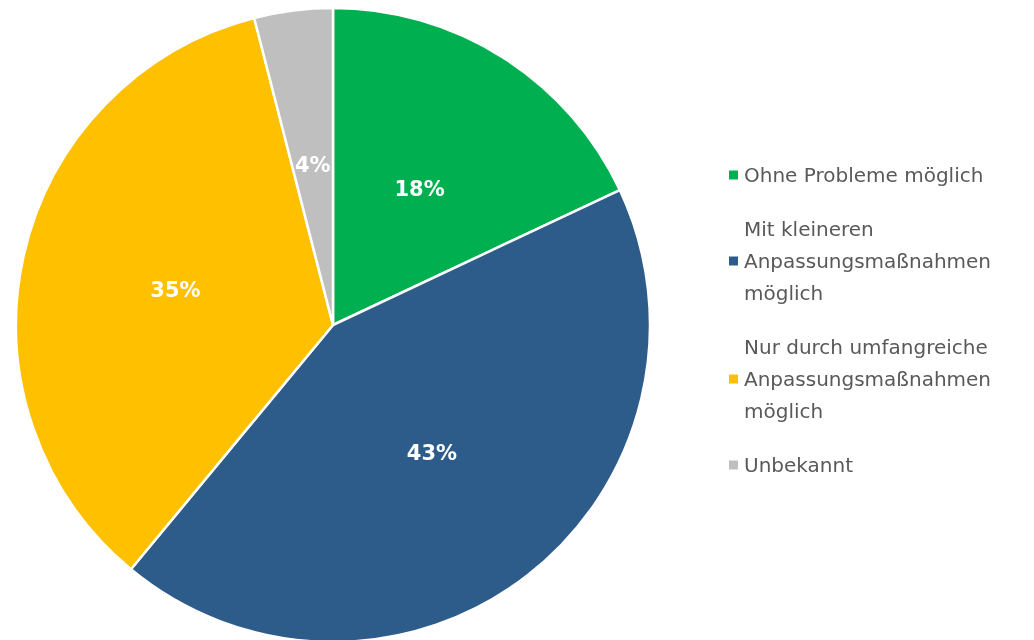  Describe the element at coordinates (864, 175) in the screenshot. I see `legend-label: Ohne Probleme möglich` at that location.